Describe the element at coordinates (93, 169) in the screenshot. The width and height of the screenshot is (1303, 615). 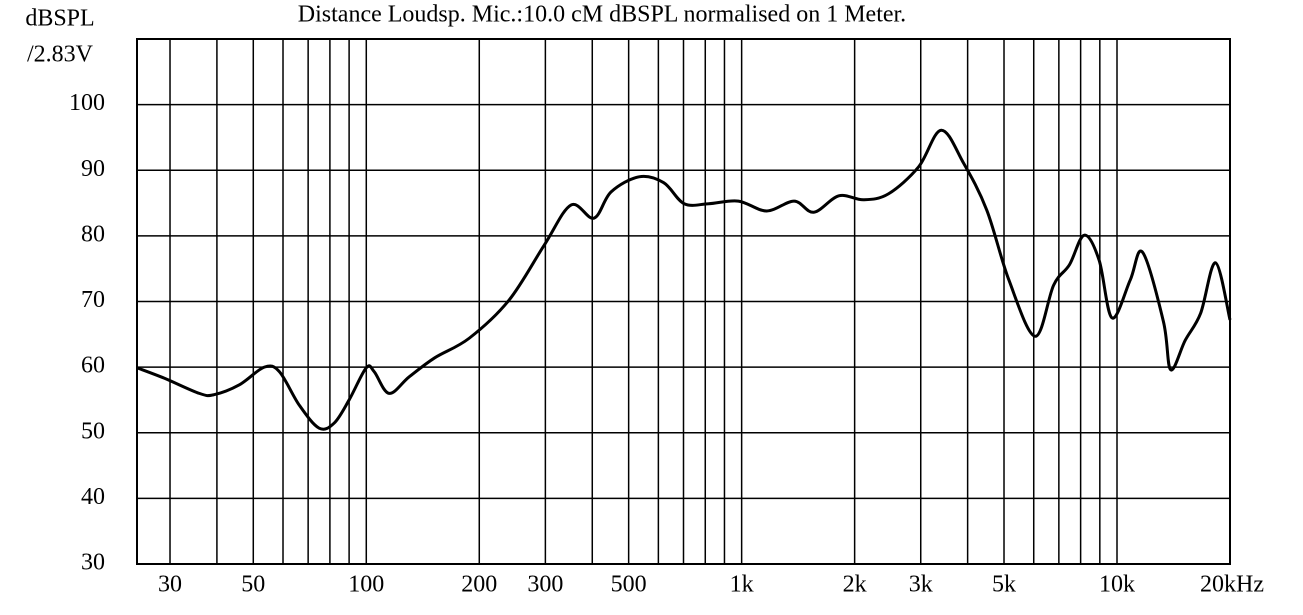
I see `y-tick-label: 90` at that location.